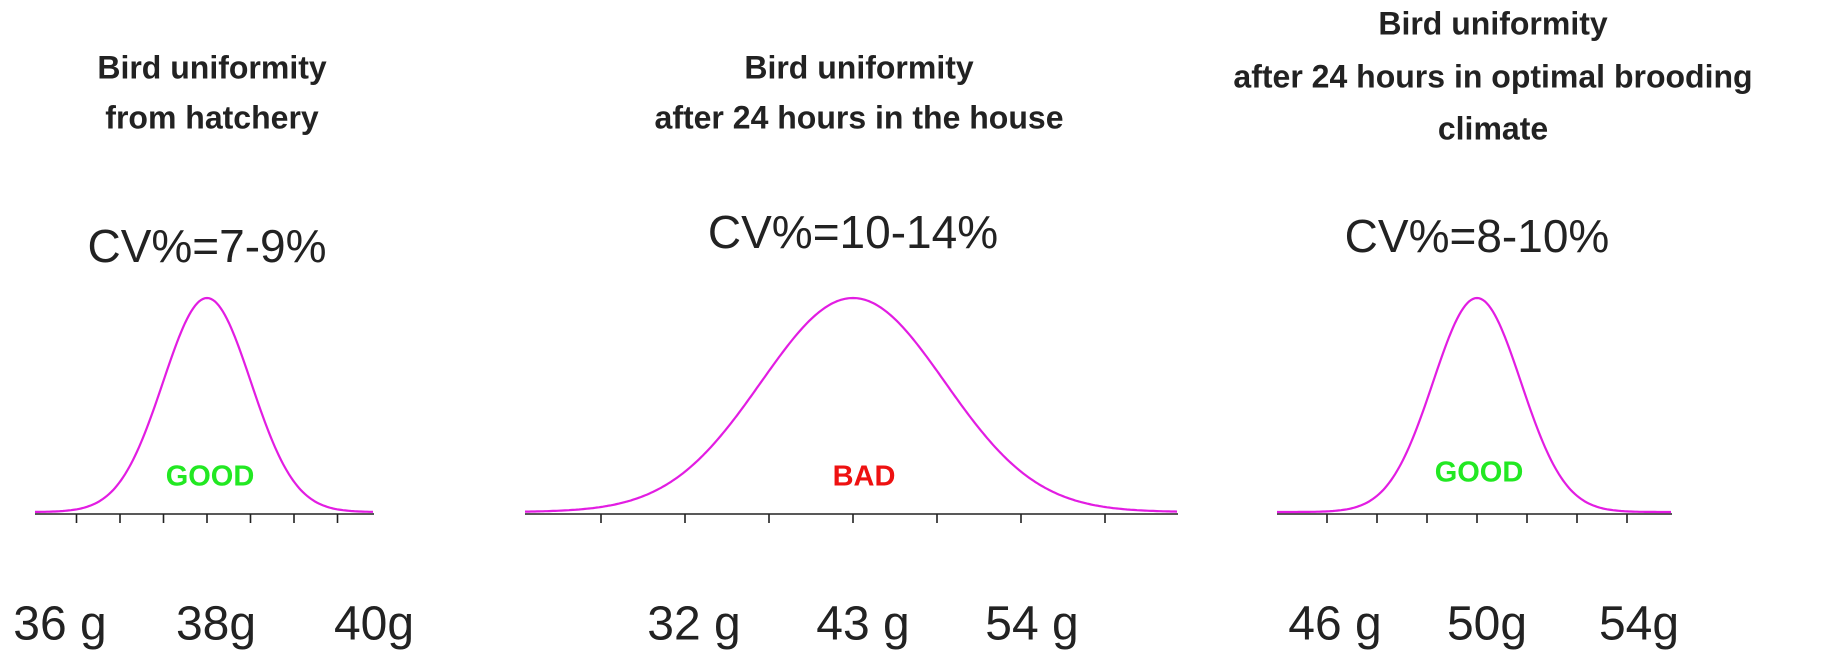 This screenshot has height=650, width=1821. I want to click on panel-title: climate, so click(1493, 128).